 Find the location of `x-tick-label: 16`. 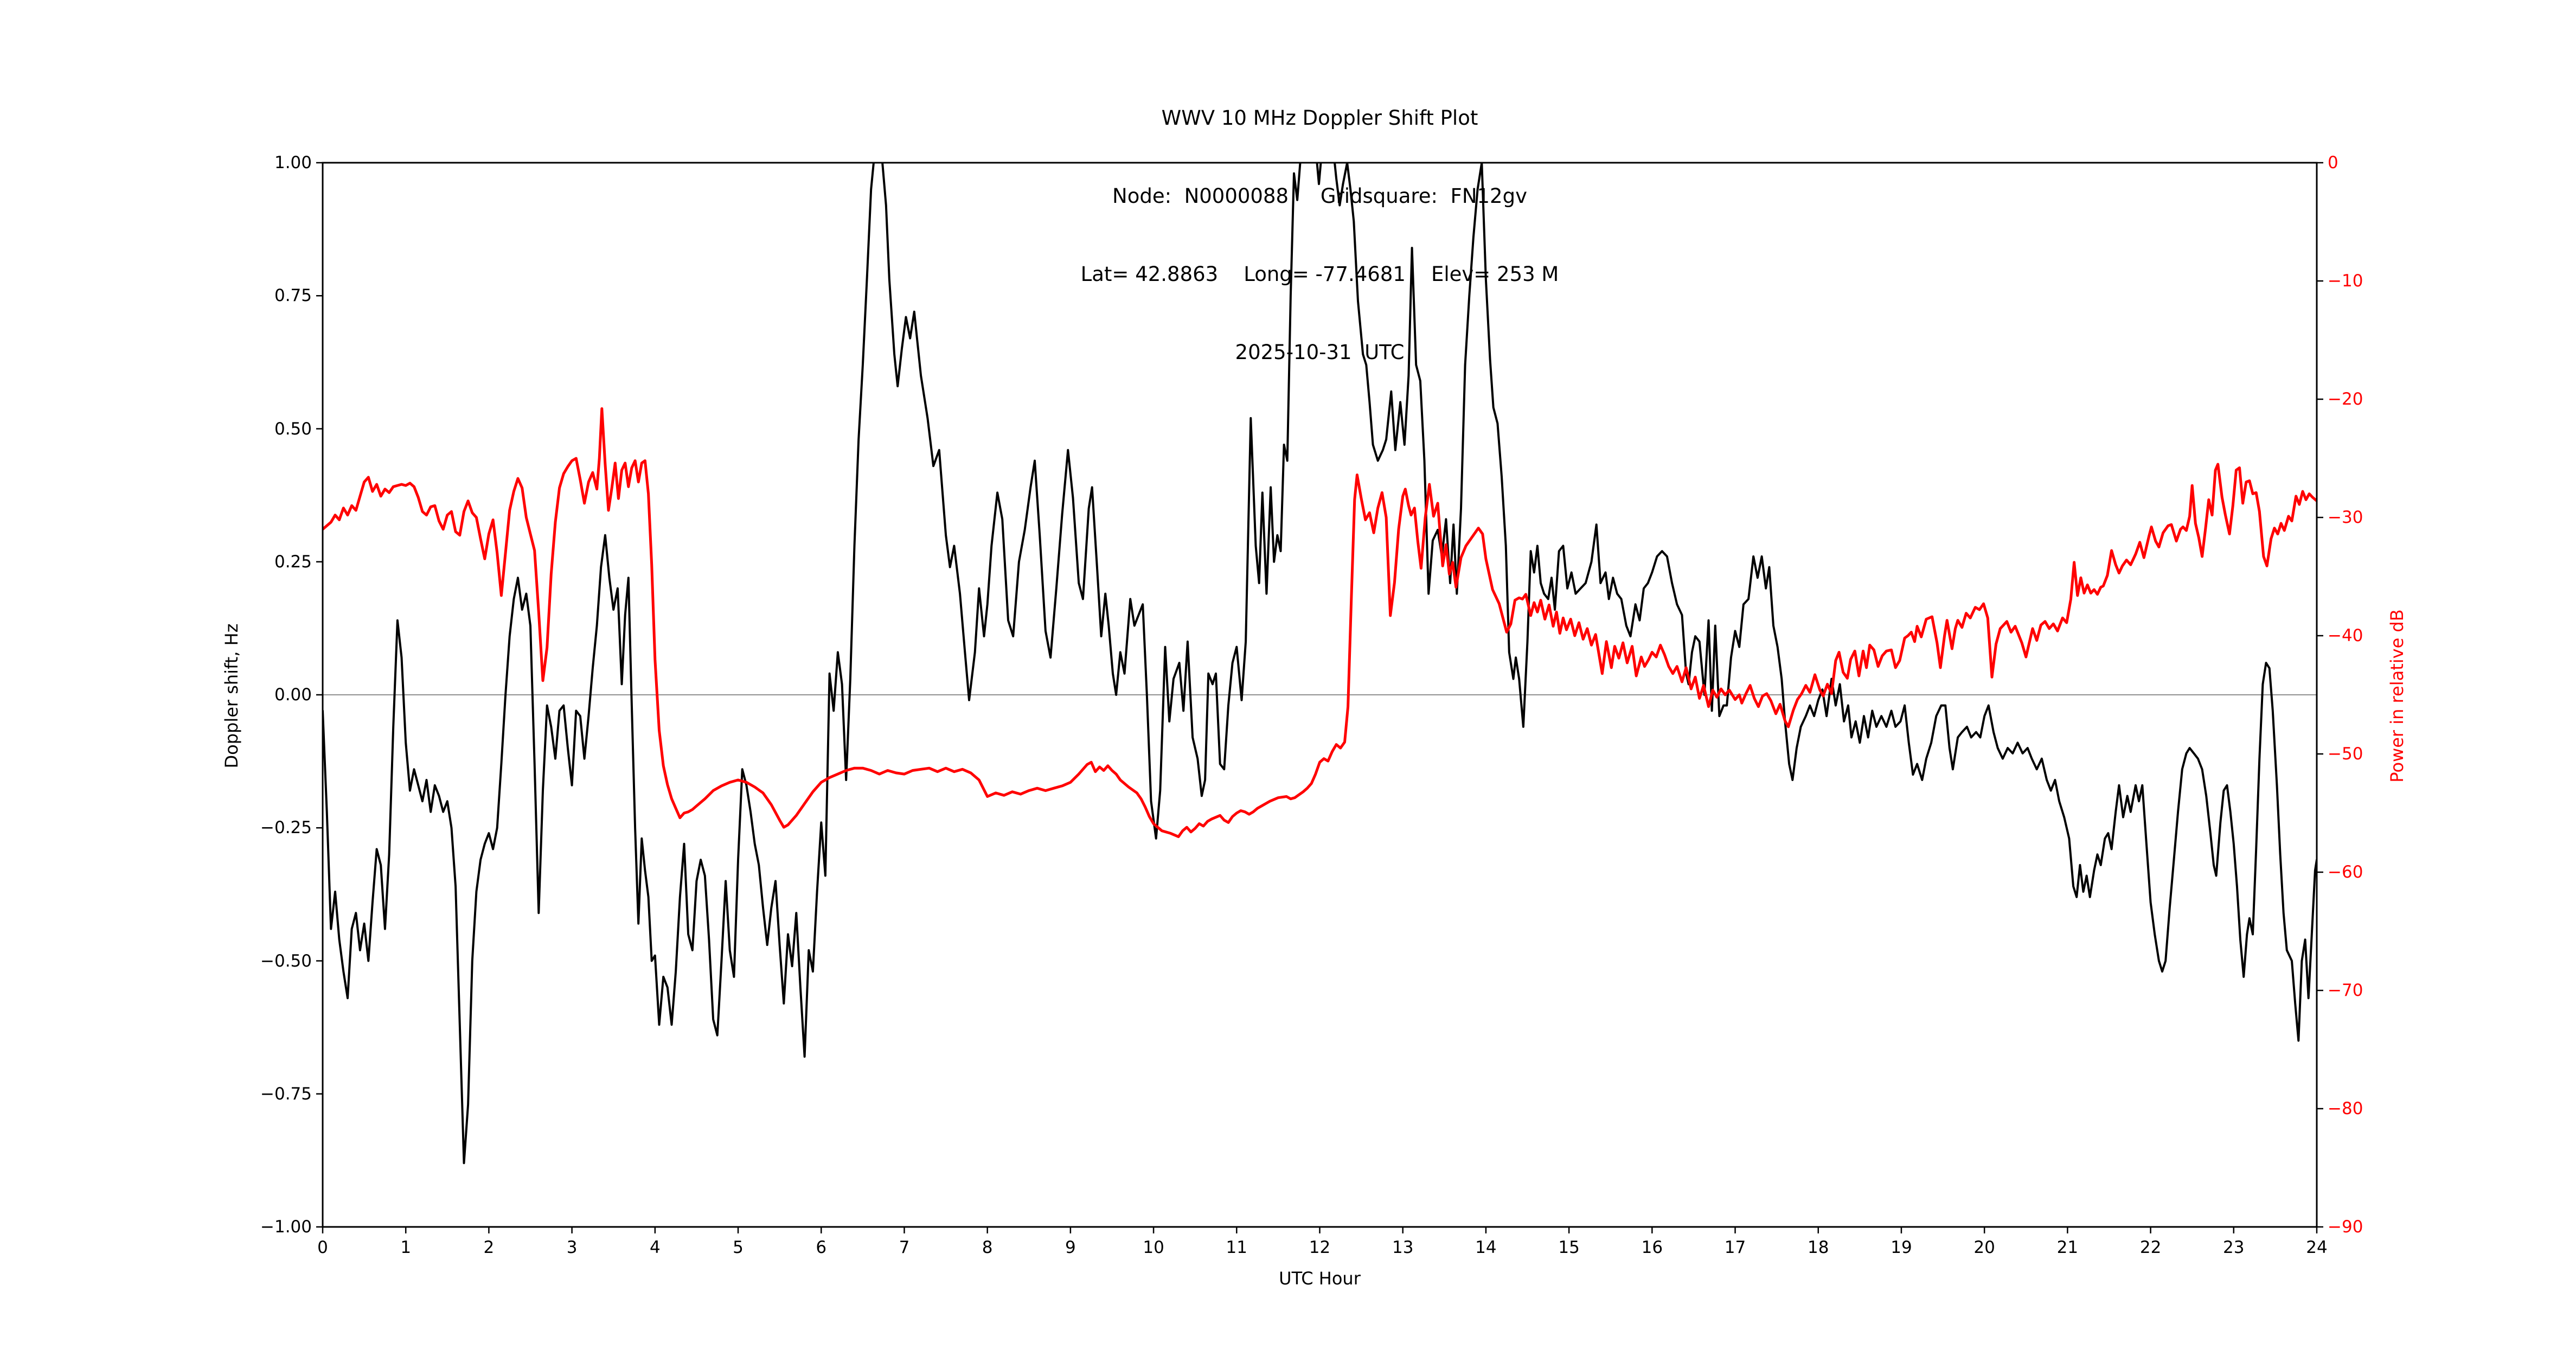

x-tick-label: 16 is located at coordinates (1652, 1247).